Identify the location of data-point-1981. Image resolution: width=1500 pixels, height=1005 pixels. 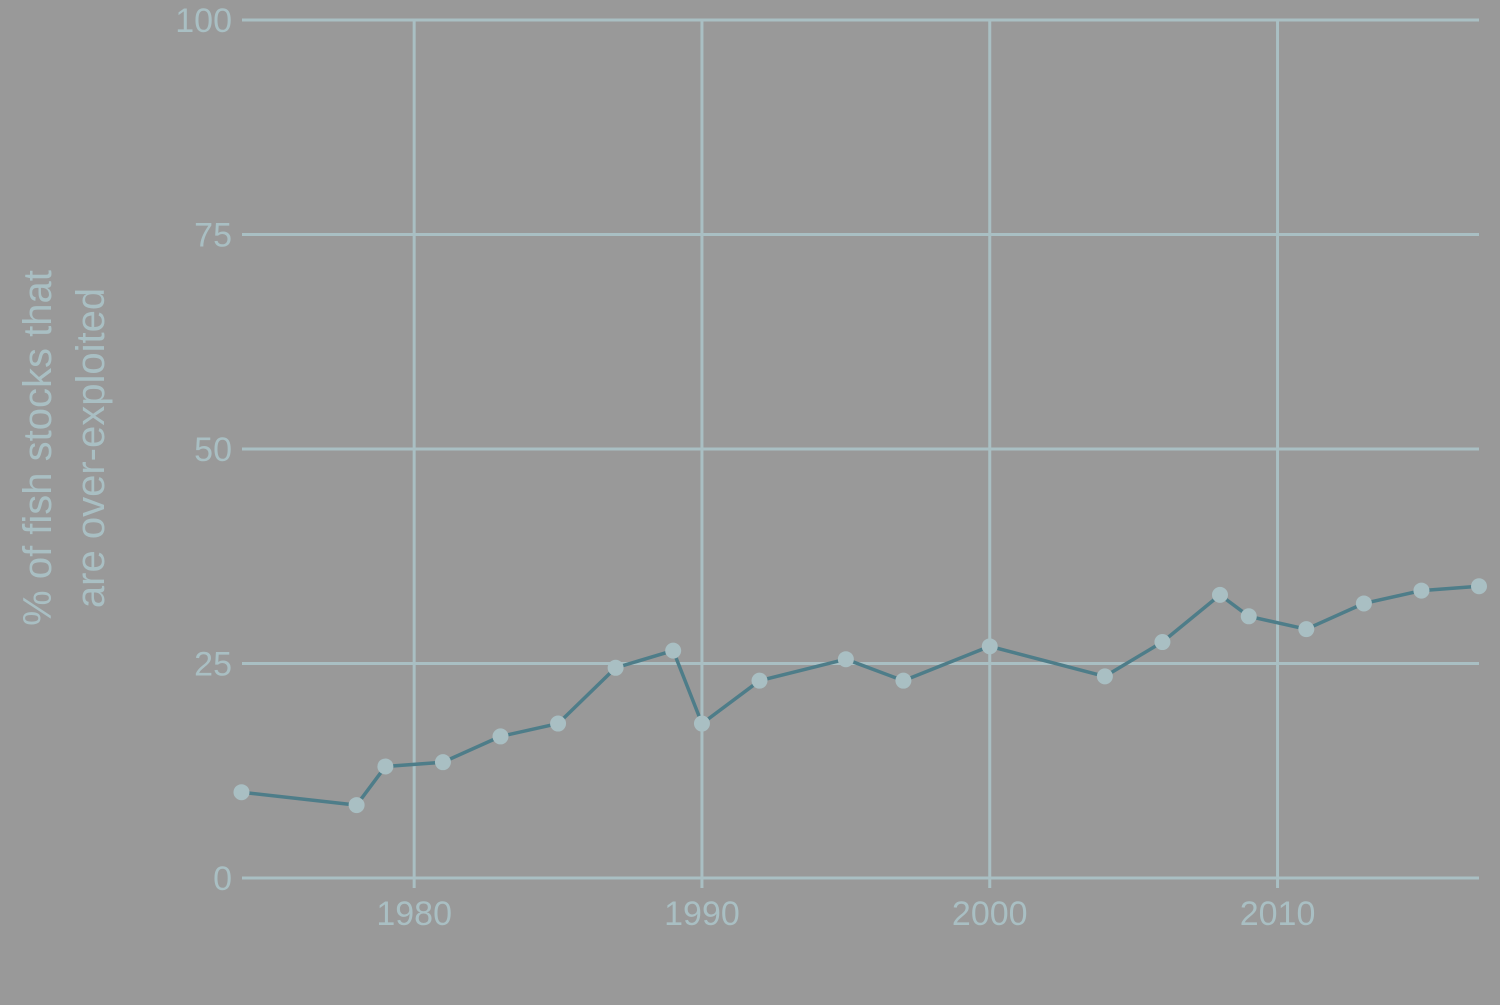
(442, 762).